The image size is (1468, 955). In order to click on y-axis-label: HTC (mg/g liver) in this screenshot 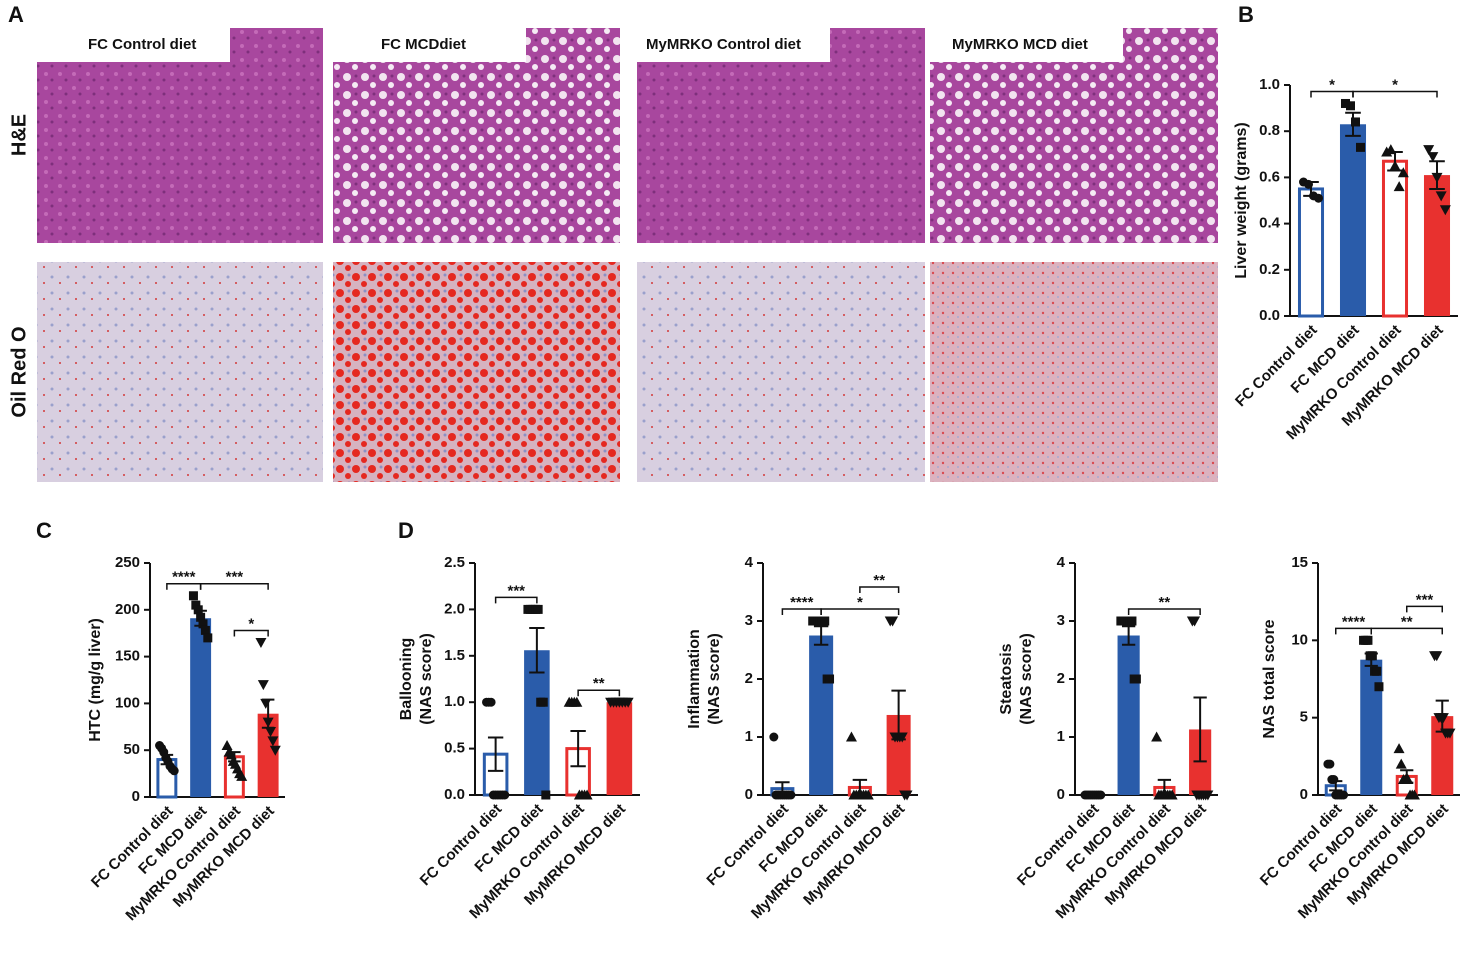, I will do `click(95, 680)`.